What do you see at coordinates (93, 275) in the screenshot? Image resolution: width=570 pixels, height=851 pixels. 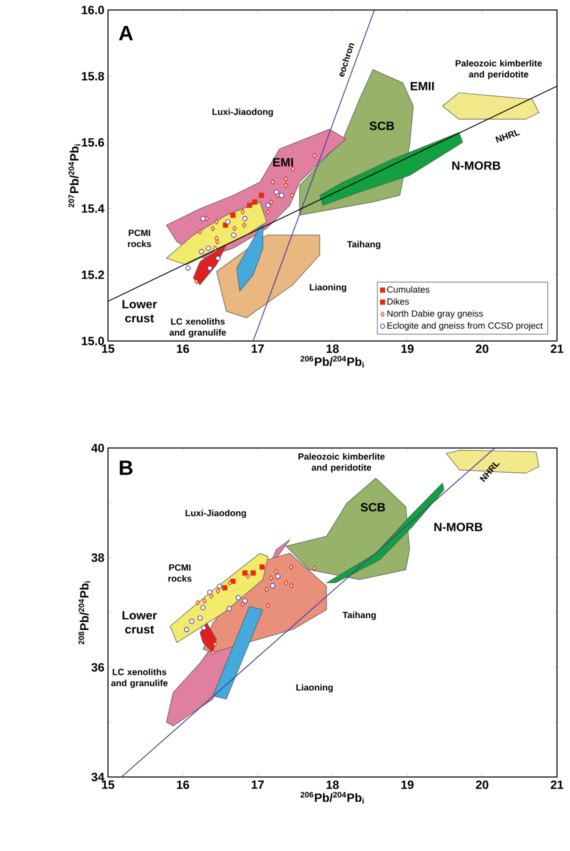 I see `y-tick-label: 15.2` at bounding box center [93, 275].